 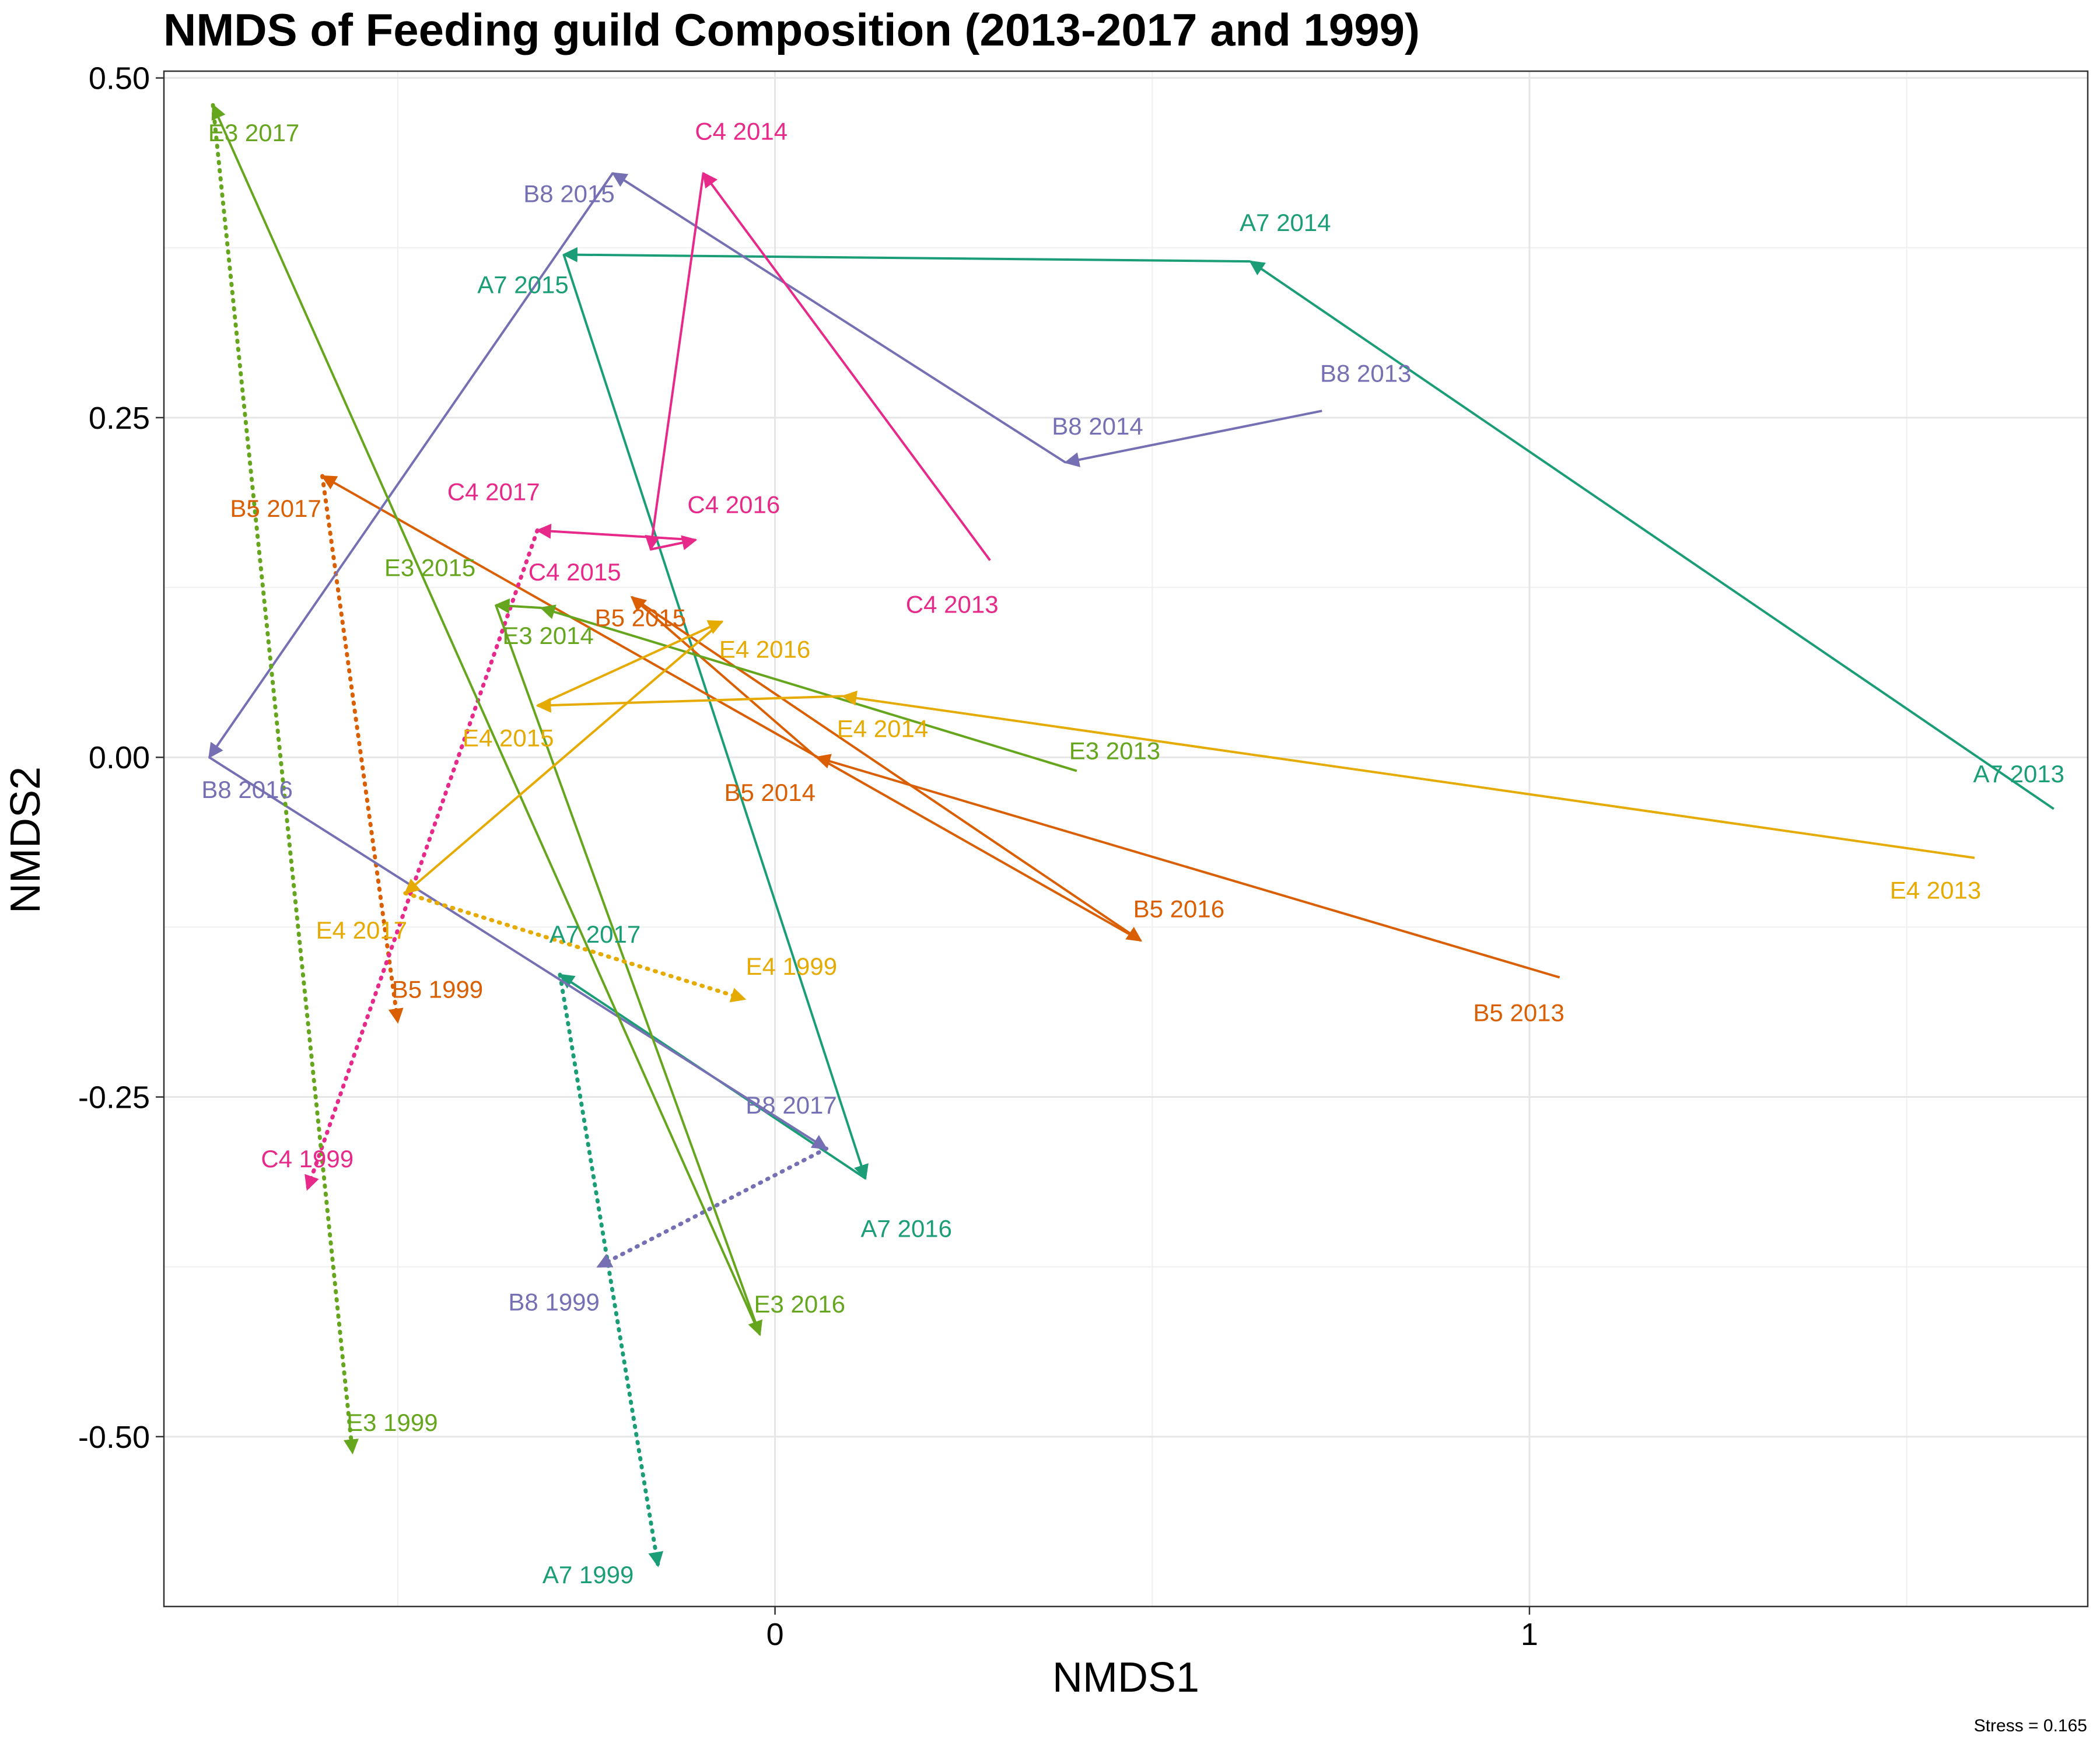 I want to click on point-label: B5 2016, so click(x=1178, y=909).